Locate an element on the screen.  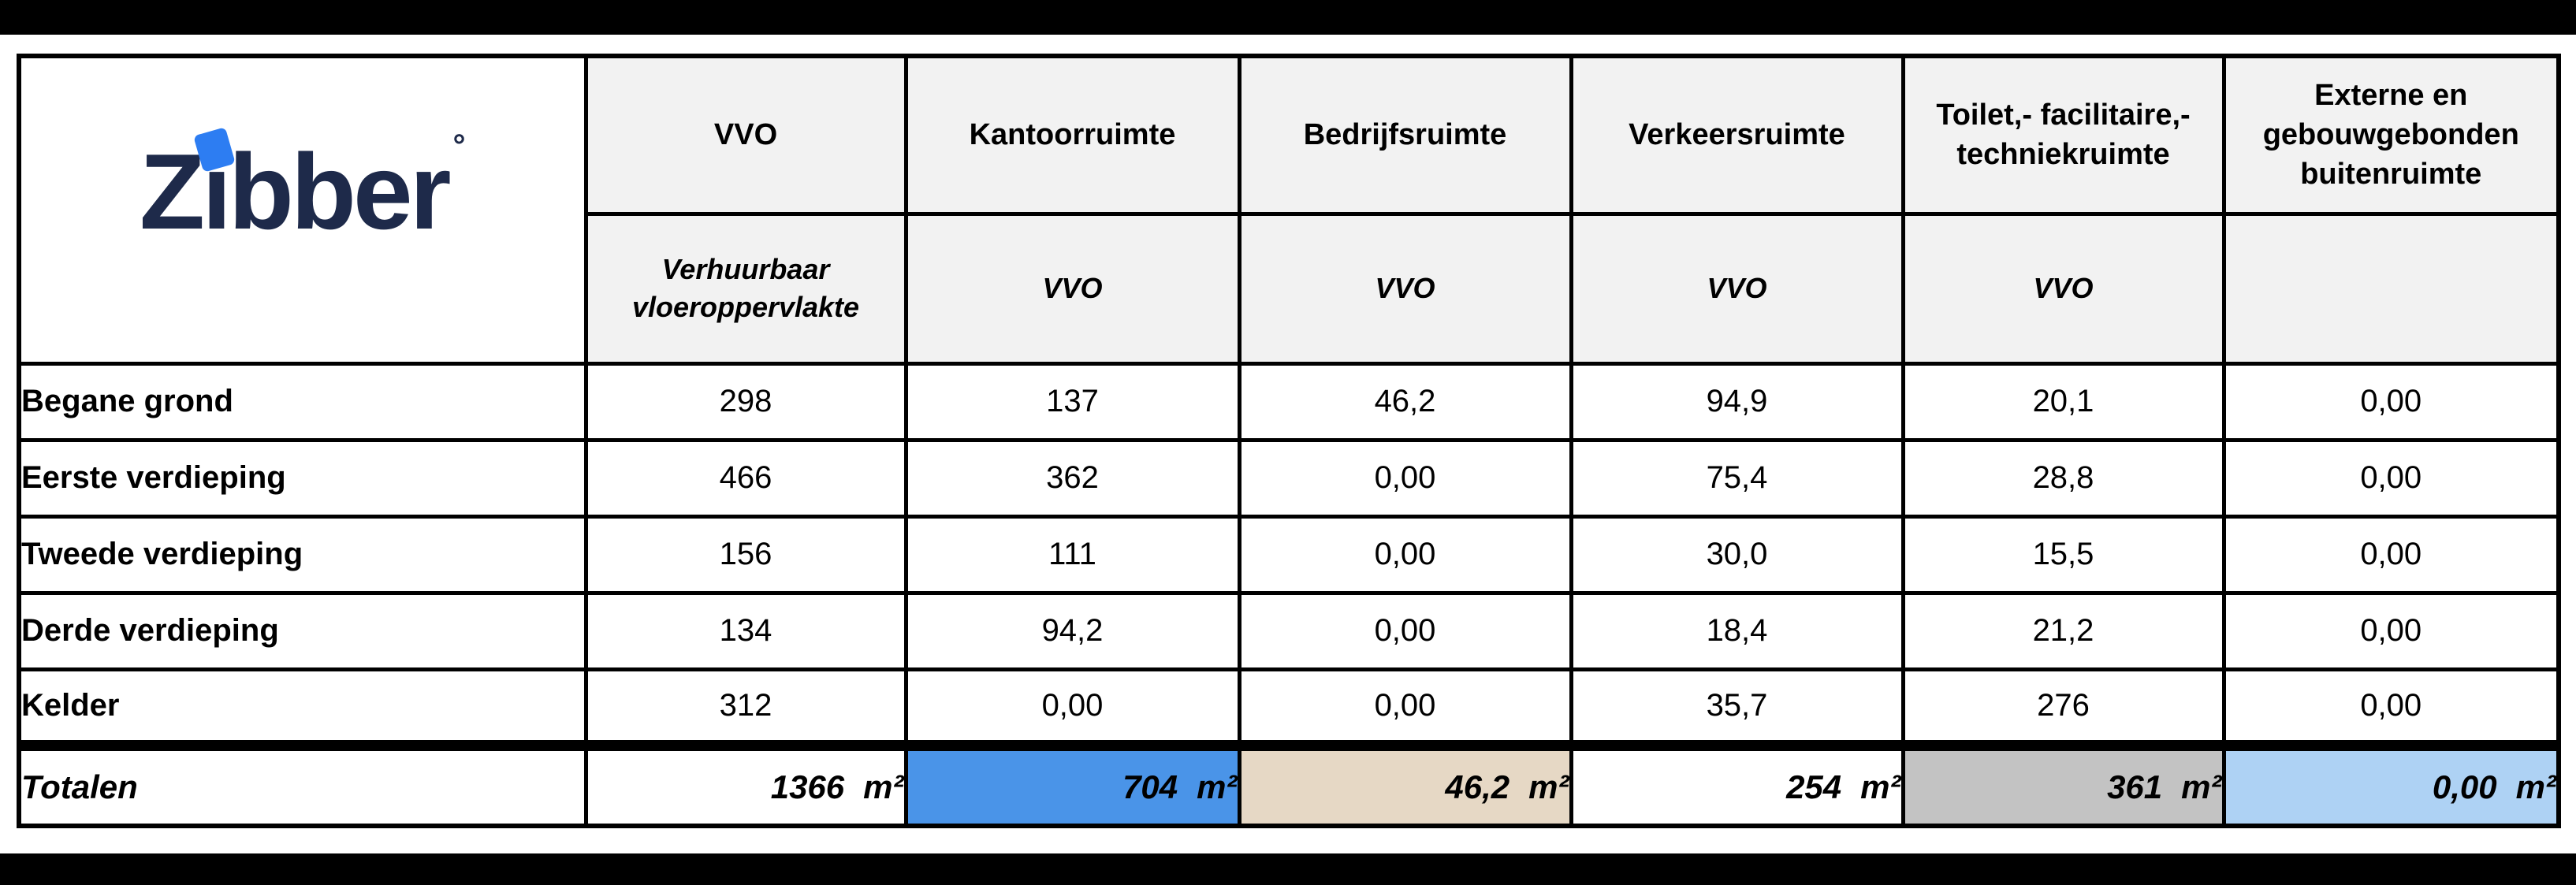
cell-vvo: 466 is located at coordinates (745, 478).